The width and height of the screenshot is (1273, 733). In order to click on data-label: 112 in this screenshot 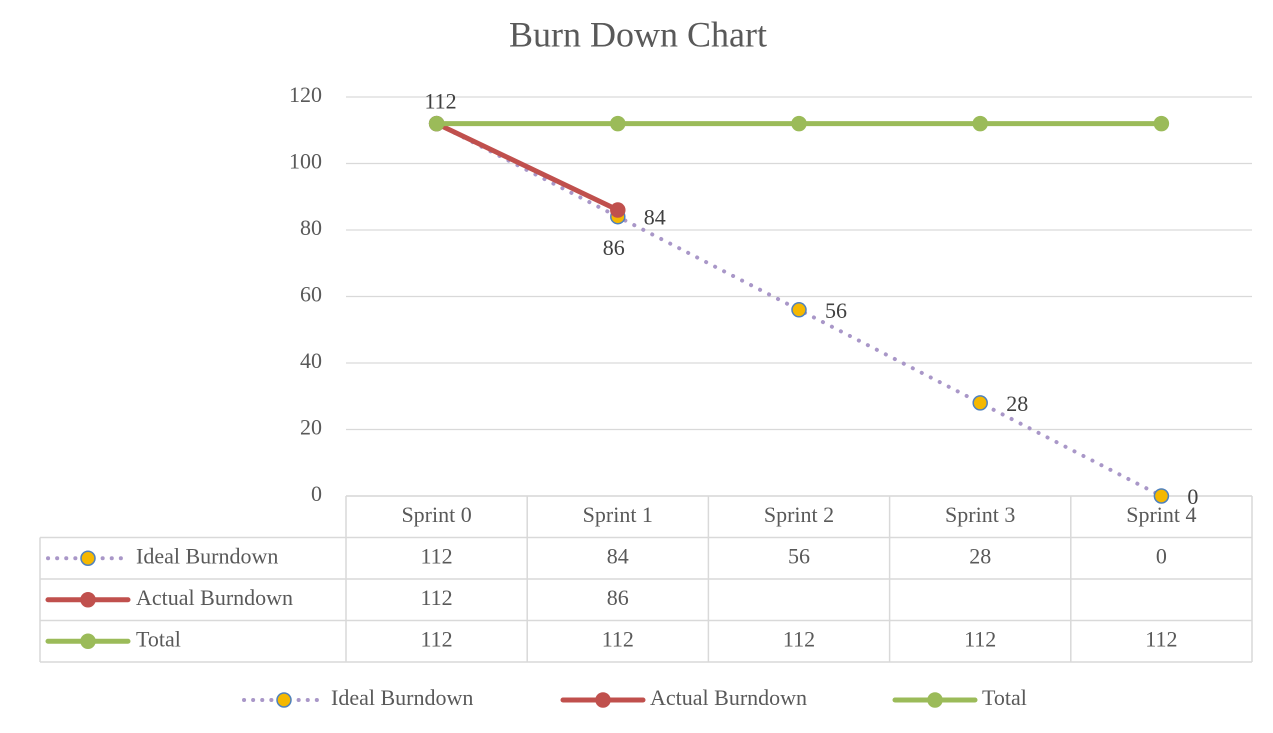, I will do `click(441, 101)`.